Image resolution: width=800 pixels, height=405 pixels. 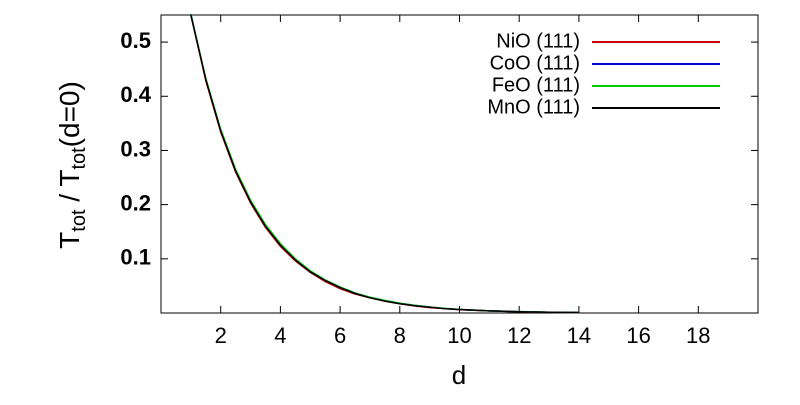 I want to click on x-tick-label: 8, so click(x=400, y=335).